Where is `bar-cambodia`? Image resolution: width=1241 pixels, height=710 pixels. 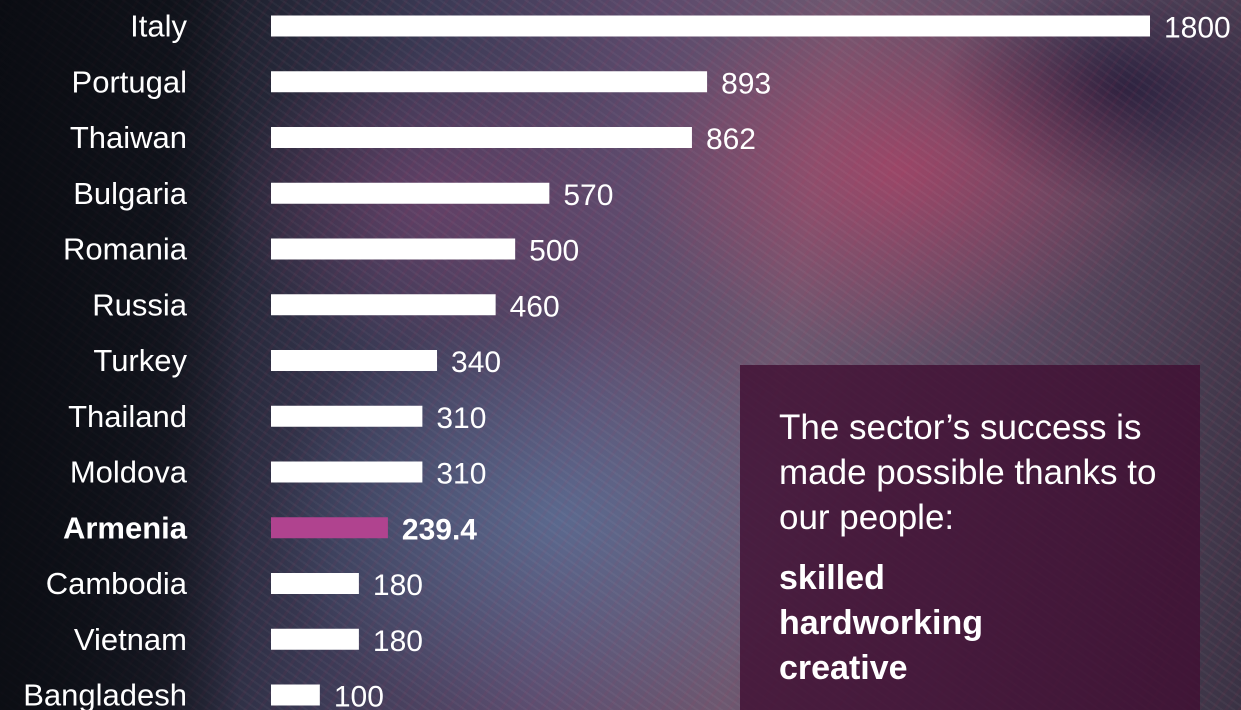
bar-cambodia is located at coordinates (315, 583).